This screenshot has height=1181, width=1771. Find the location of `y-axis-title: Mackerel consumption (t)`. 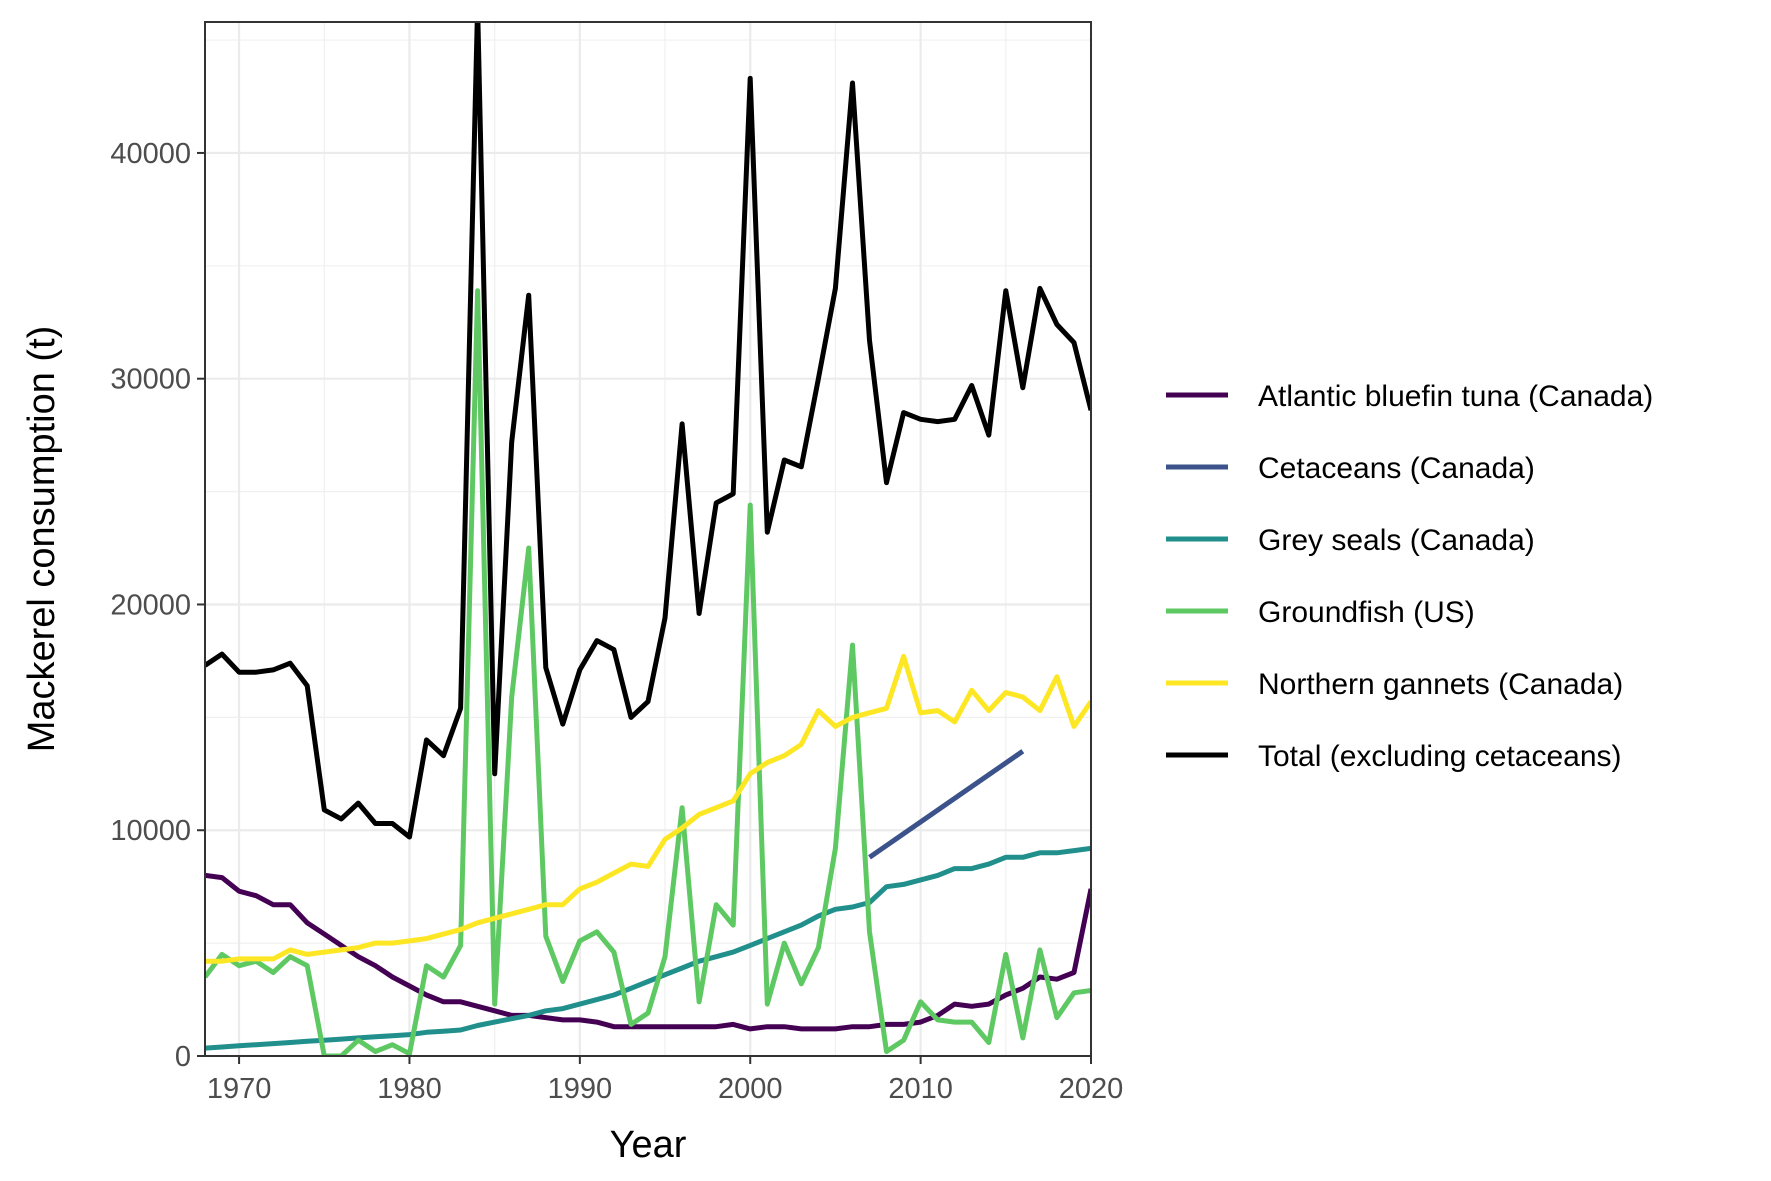

y-axis-title: Mackerel consumption (t) is located at coordinates (42, 539).